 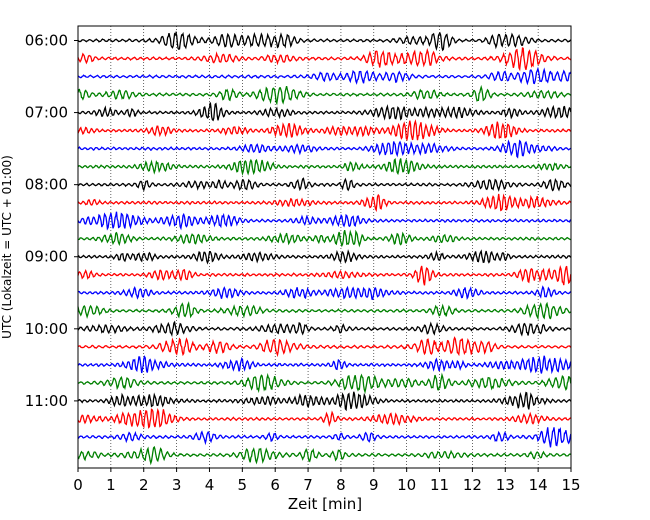 What do you see at coordinates (46, 329) in the screenshot?
I see `y-tick-label: 10:00` at bounding box center [46, 329].